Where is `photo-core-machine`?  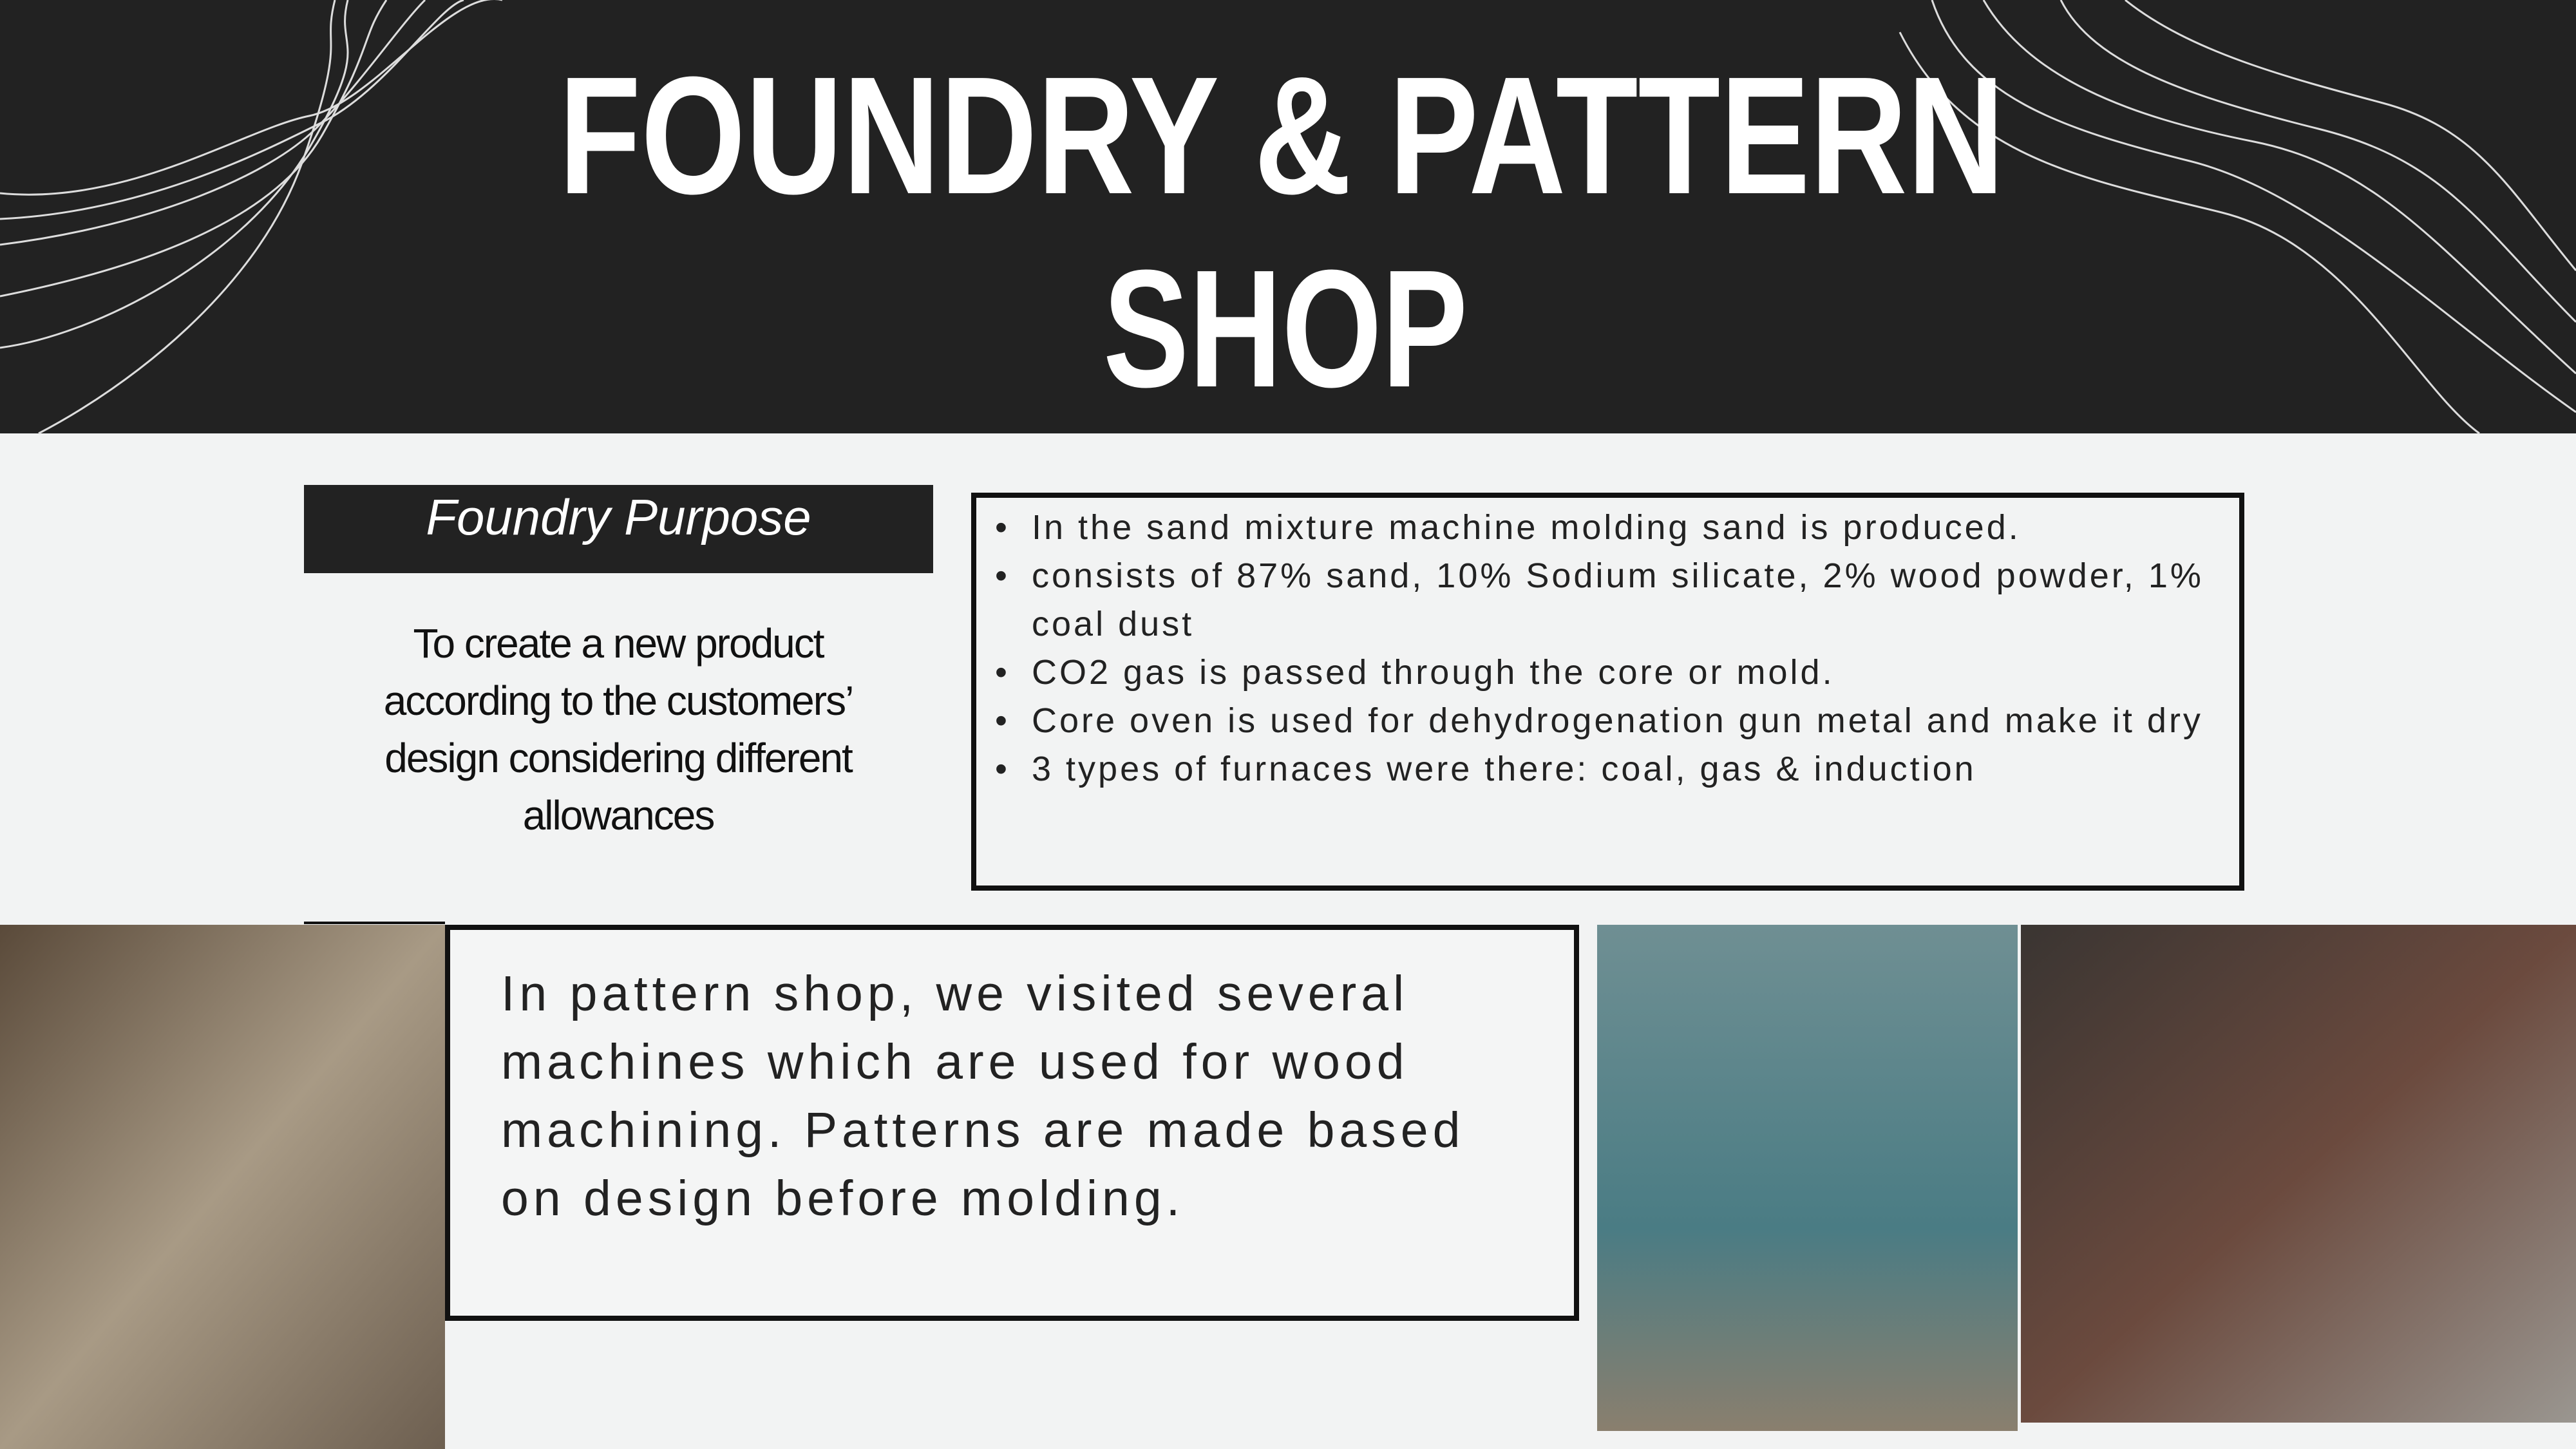 photo-core-machine is located at coordinates (2298, 1174).